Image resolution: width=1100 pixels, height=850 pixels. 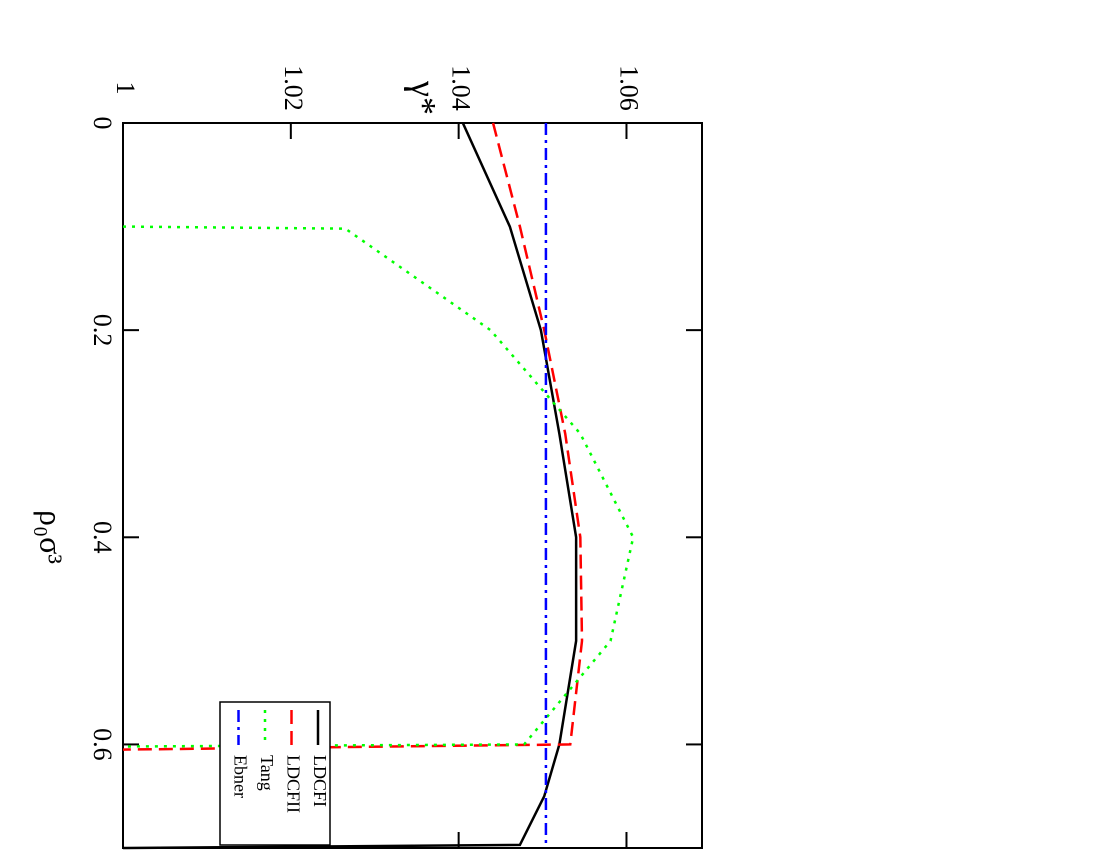 I want to click on y-tick-label: 1.02, so click(x=293, y=88).